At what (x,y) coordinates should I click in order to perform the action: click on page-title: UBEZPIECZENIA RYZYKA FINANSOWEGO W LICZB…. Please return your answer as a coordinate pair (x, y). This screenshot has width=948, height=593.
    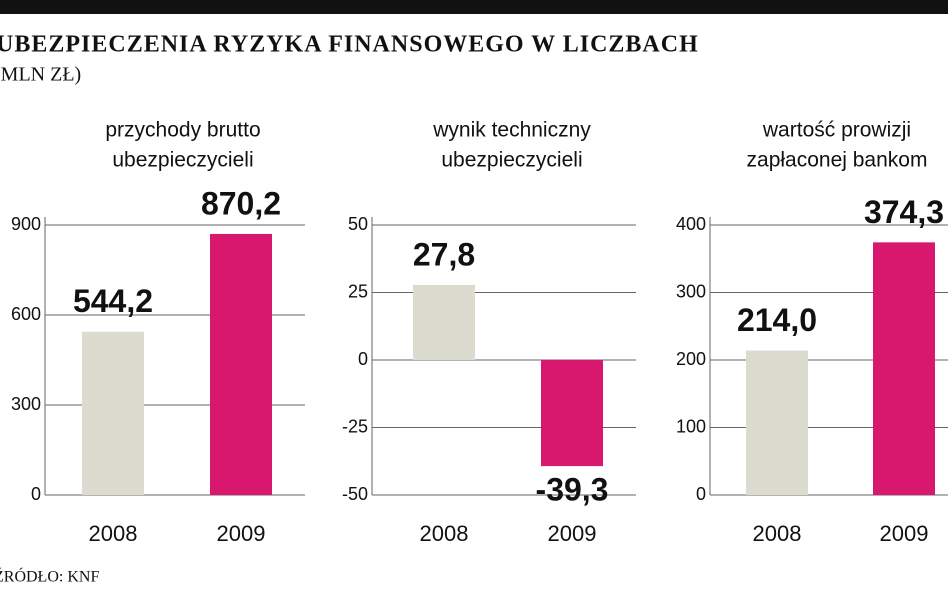
    Looking at the image, I should click on (349, 45).